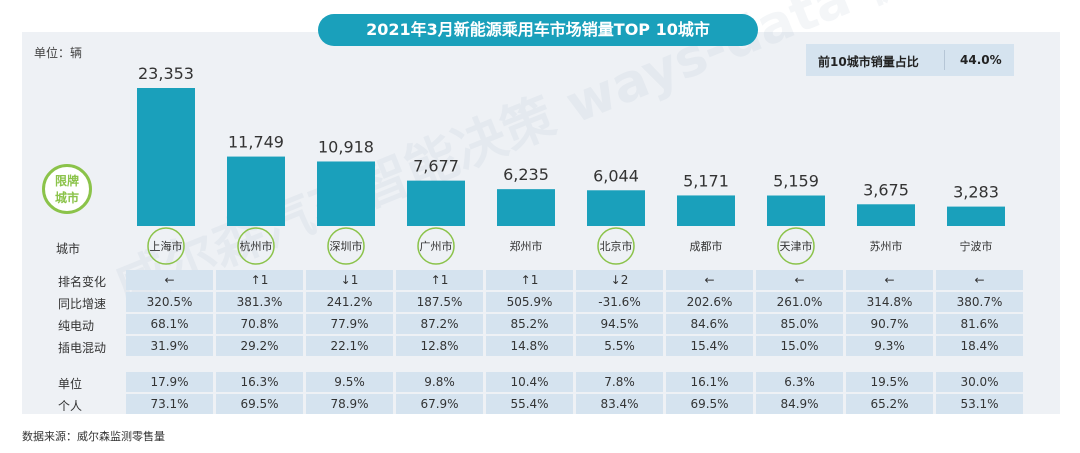 This screenshot has width=1080, height=453. I want to click on city-label-6: 成都市, so click(706, 246).